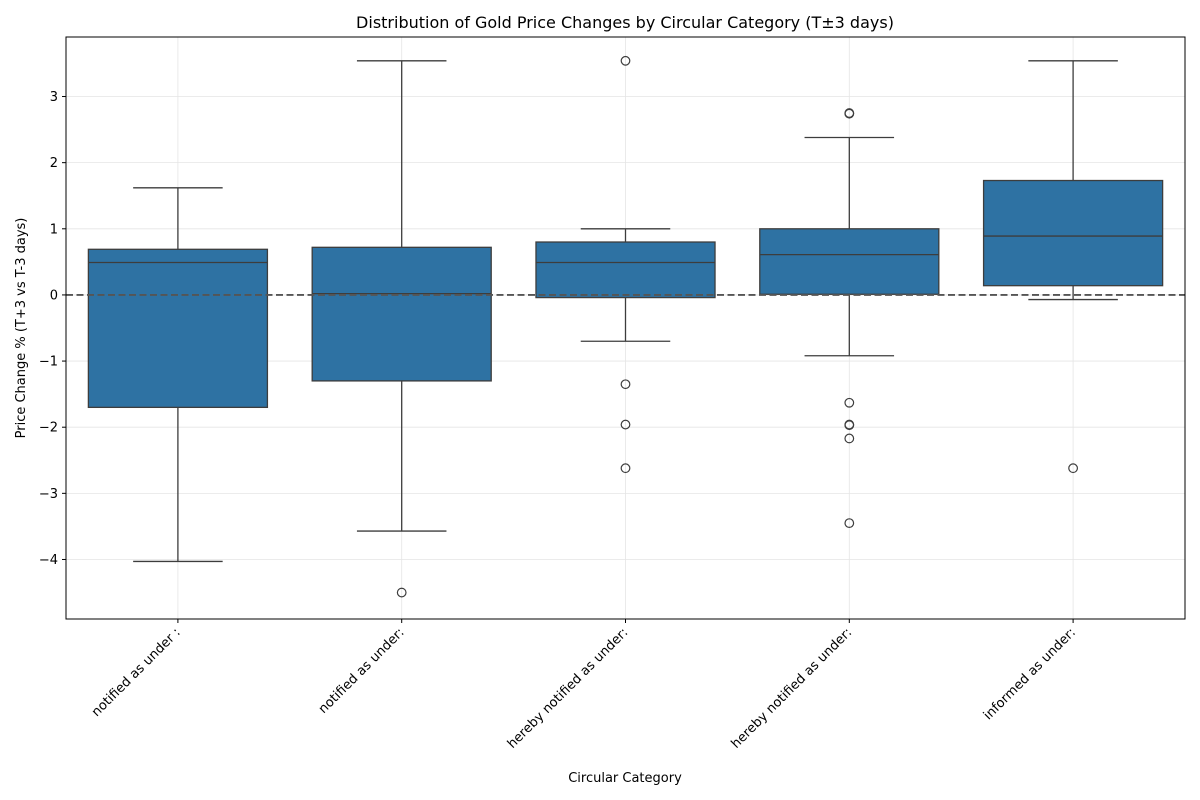 The height and width of the screenshot is (800, 1200). I want to click on y-tick-label: −4, so click(48, 560).